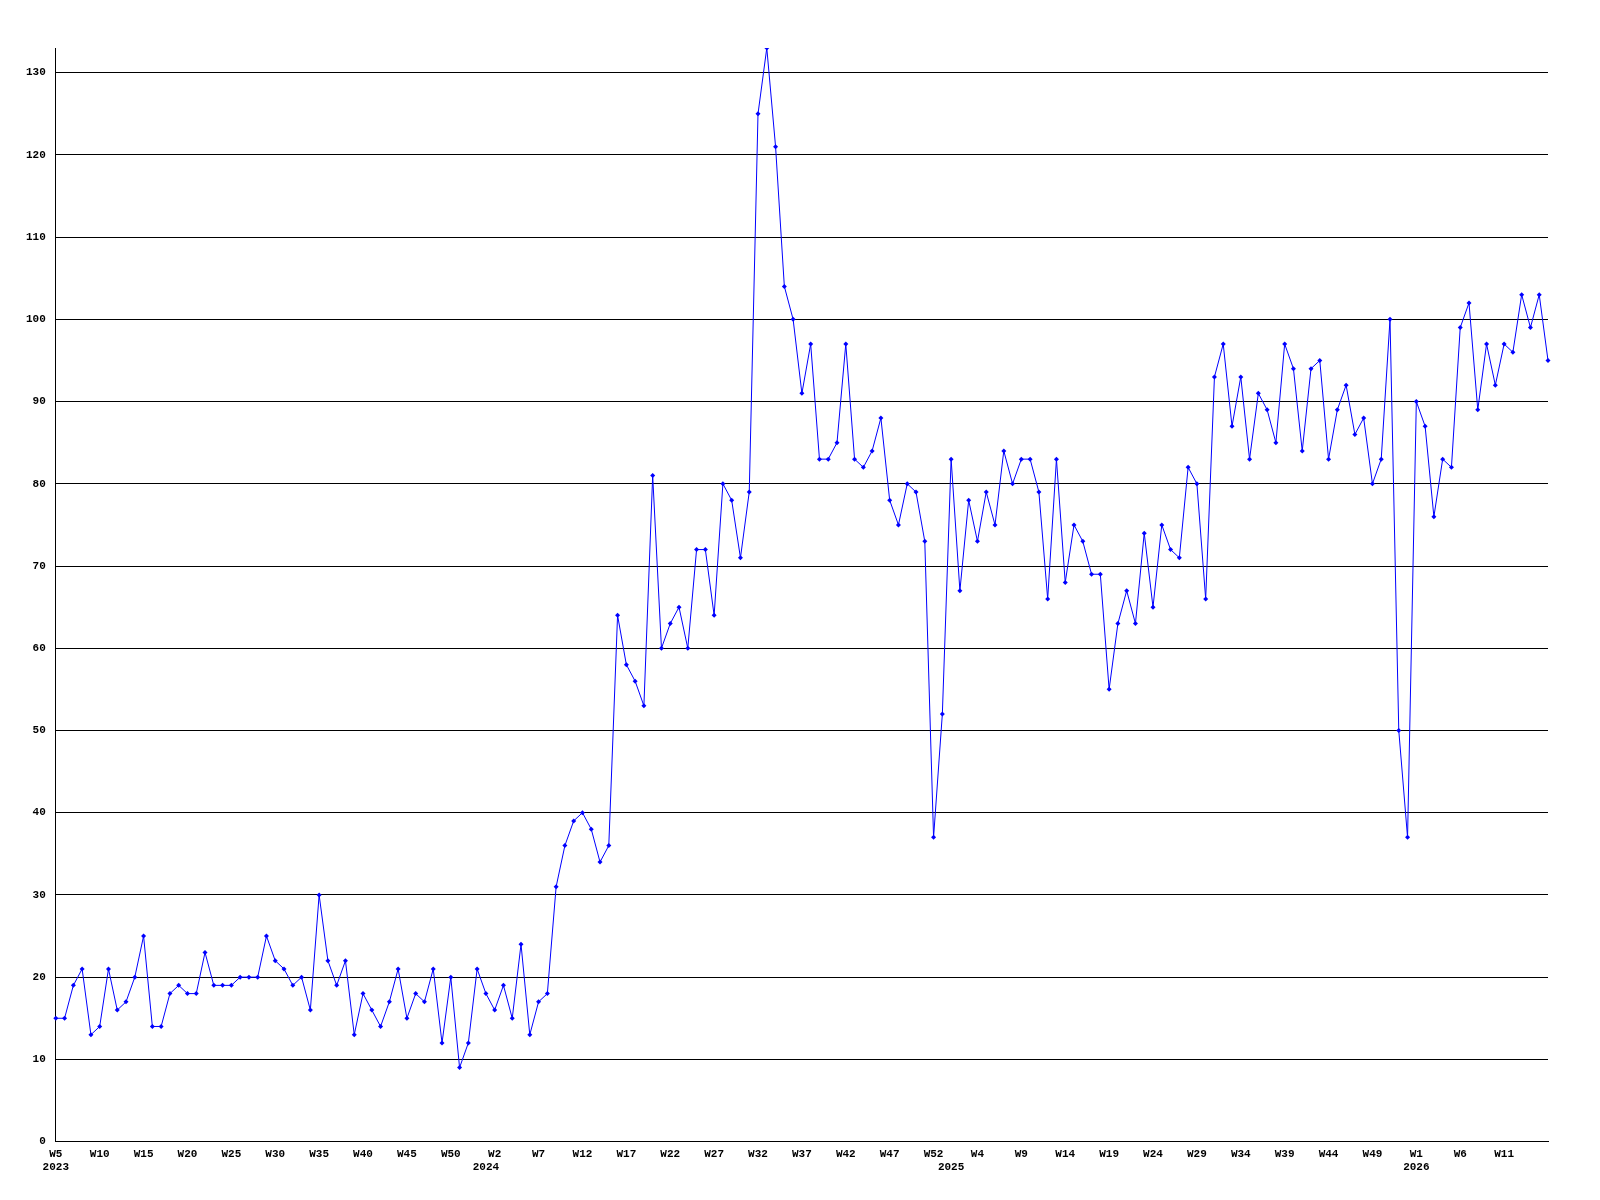 The image size is (1600, 1200). What do you see at coordinates (1284, 1153) in the screenshot?
I see `x-tick-label: W39` at bounding box center [1284, 1153].